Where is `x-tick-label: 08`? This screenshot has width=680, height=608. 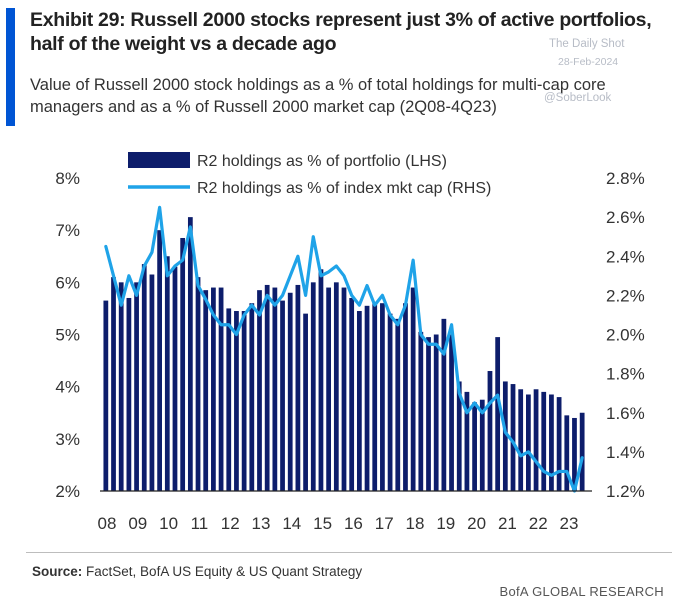
x-tick-label: 08 is located at coordinates (107, 523).